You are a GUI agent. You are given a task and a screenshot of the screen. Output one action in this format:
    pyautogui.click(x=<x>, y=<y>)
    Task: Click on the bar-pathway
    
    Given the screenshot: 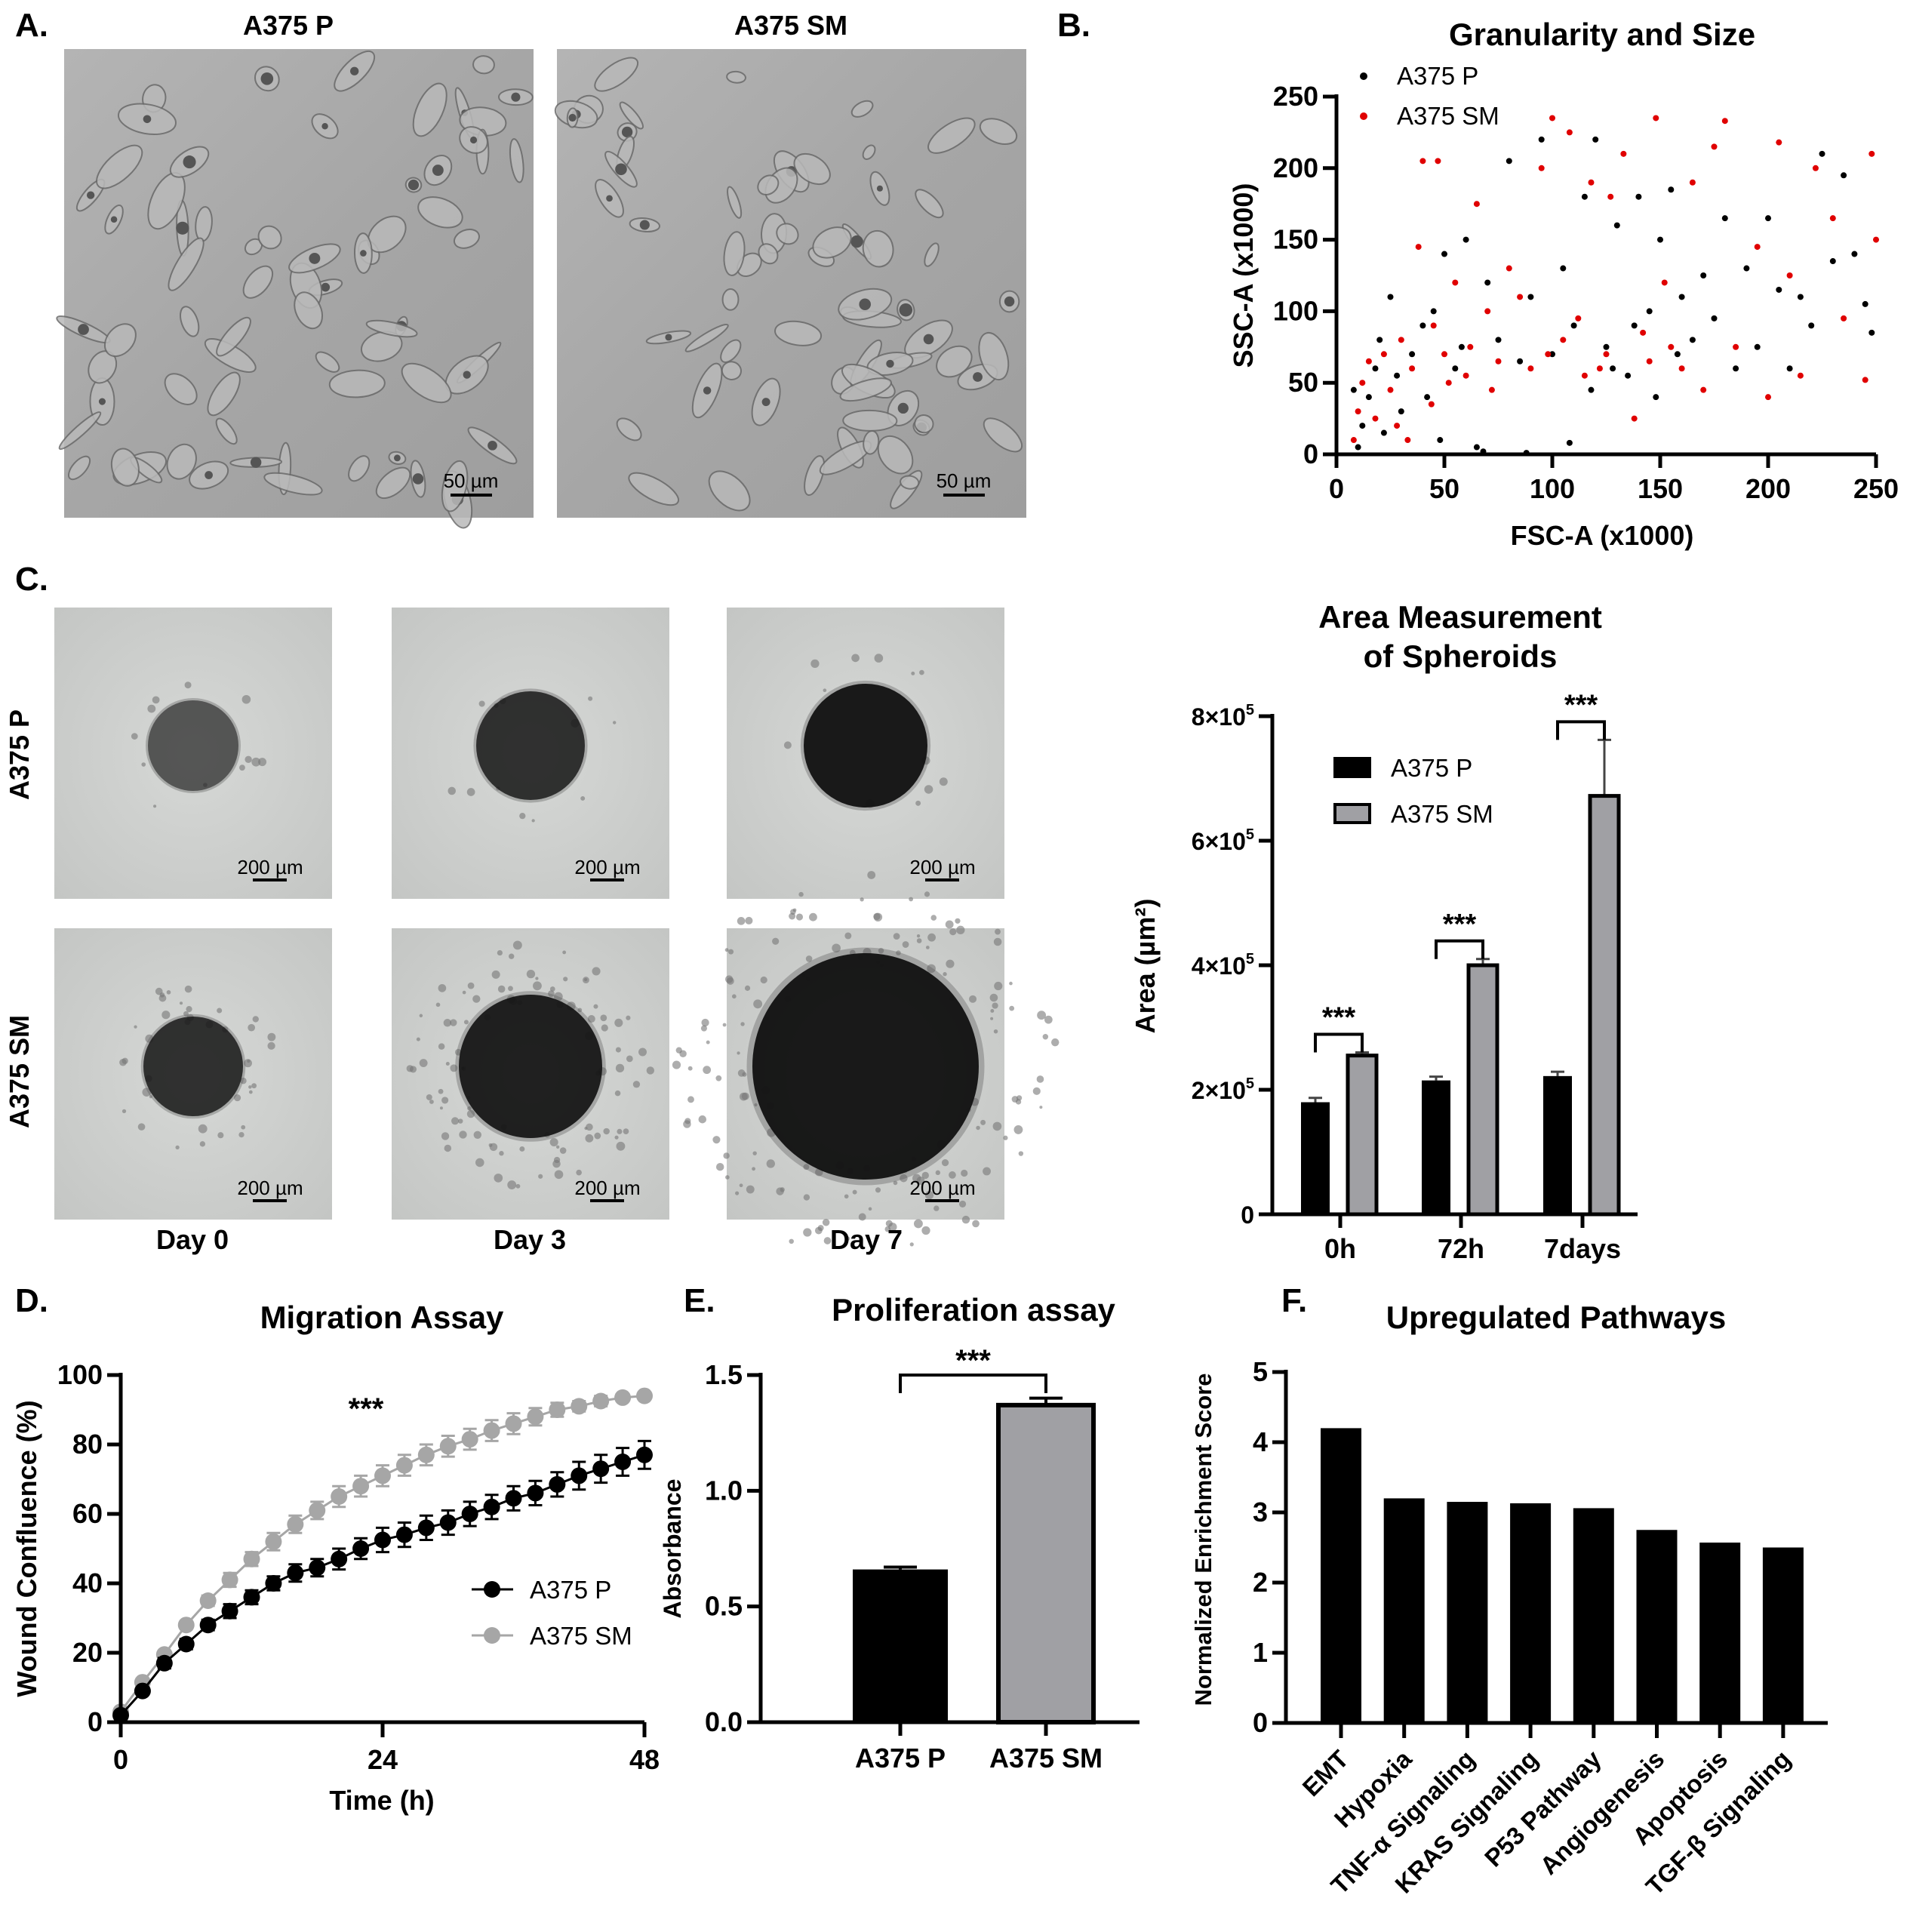 What is the action you would take?
    pyautogui.click(x=1531, y=1613)
    